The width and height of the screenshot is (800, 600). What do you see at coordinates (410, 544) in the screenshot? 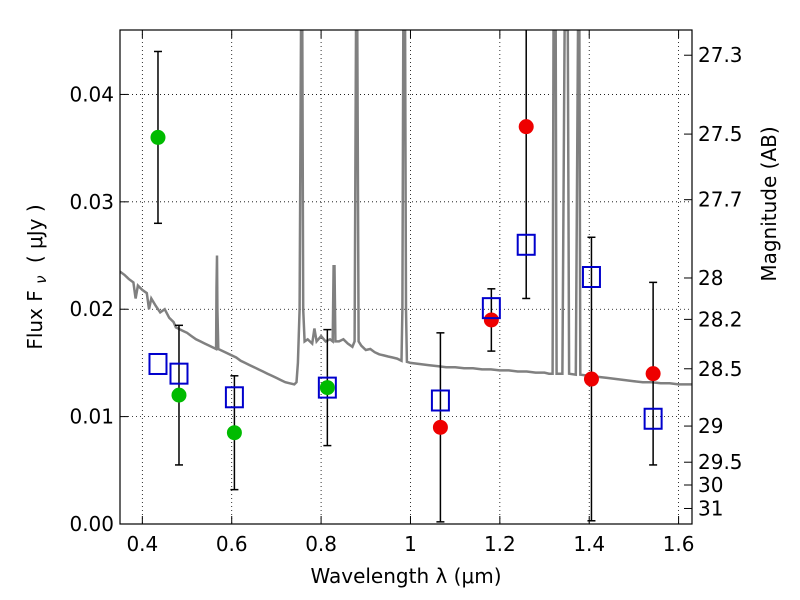
I see `x-tick-label: 1` at bounding box center [410, 544].